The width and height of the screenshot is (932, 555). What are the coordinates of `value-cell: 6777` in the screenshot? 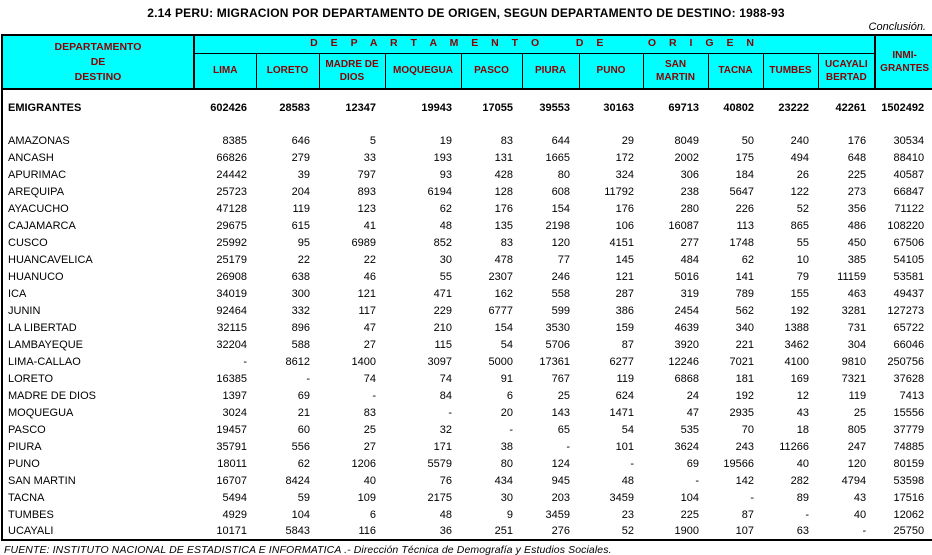 It's located at (500, 310).